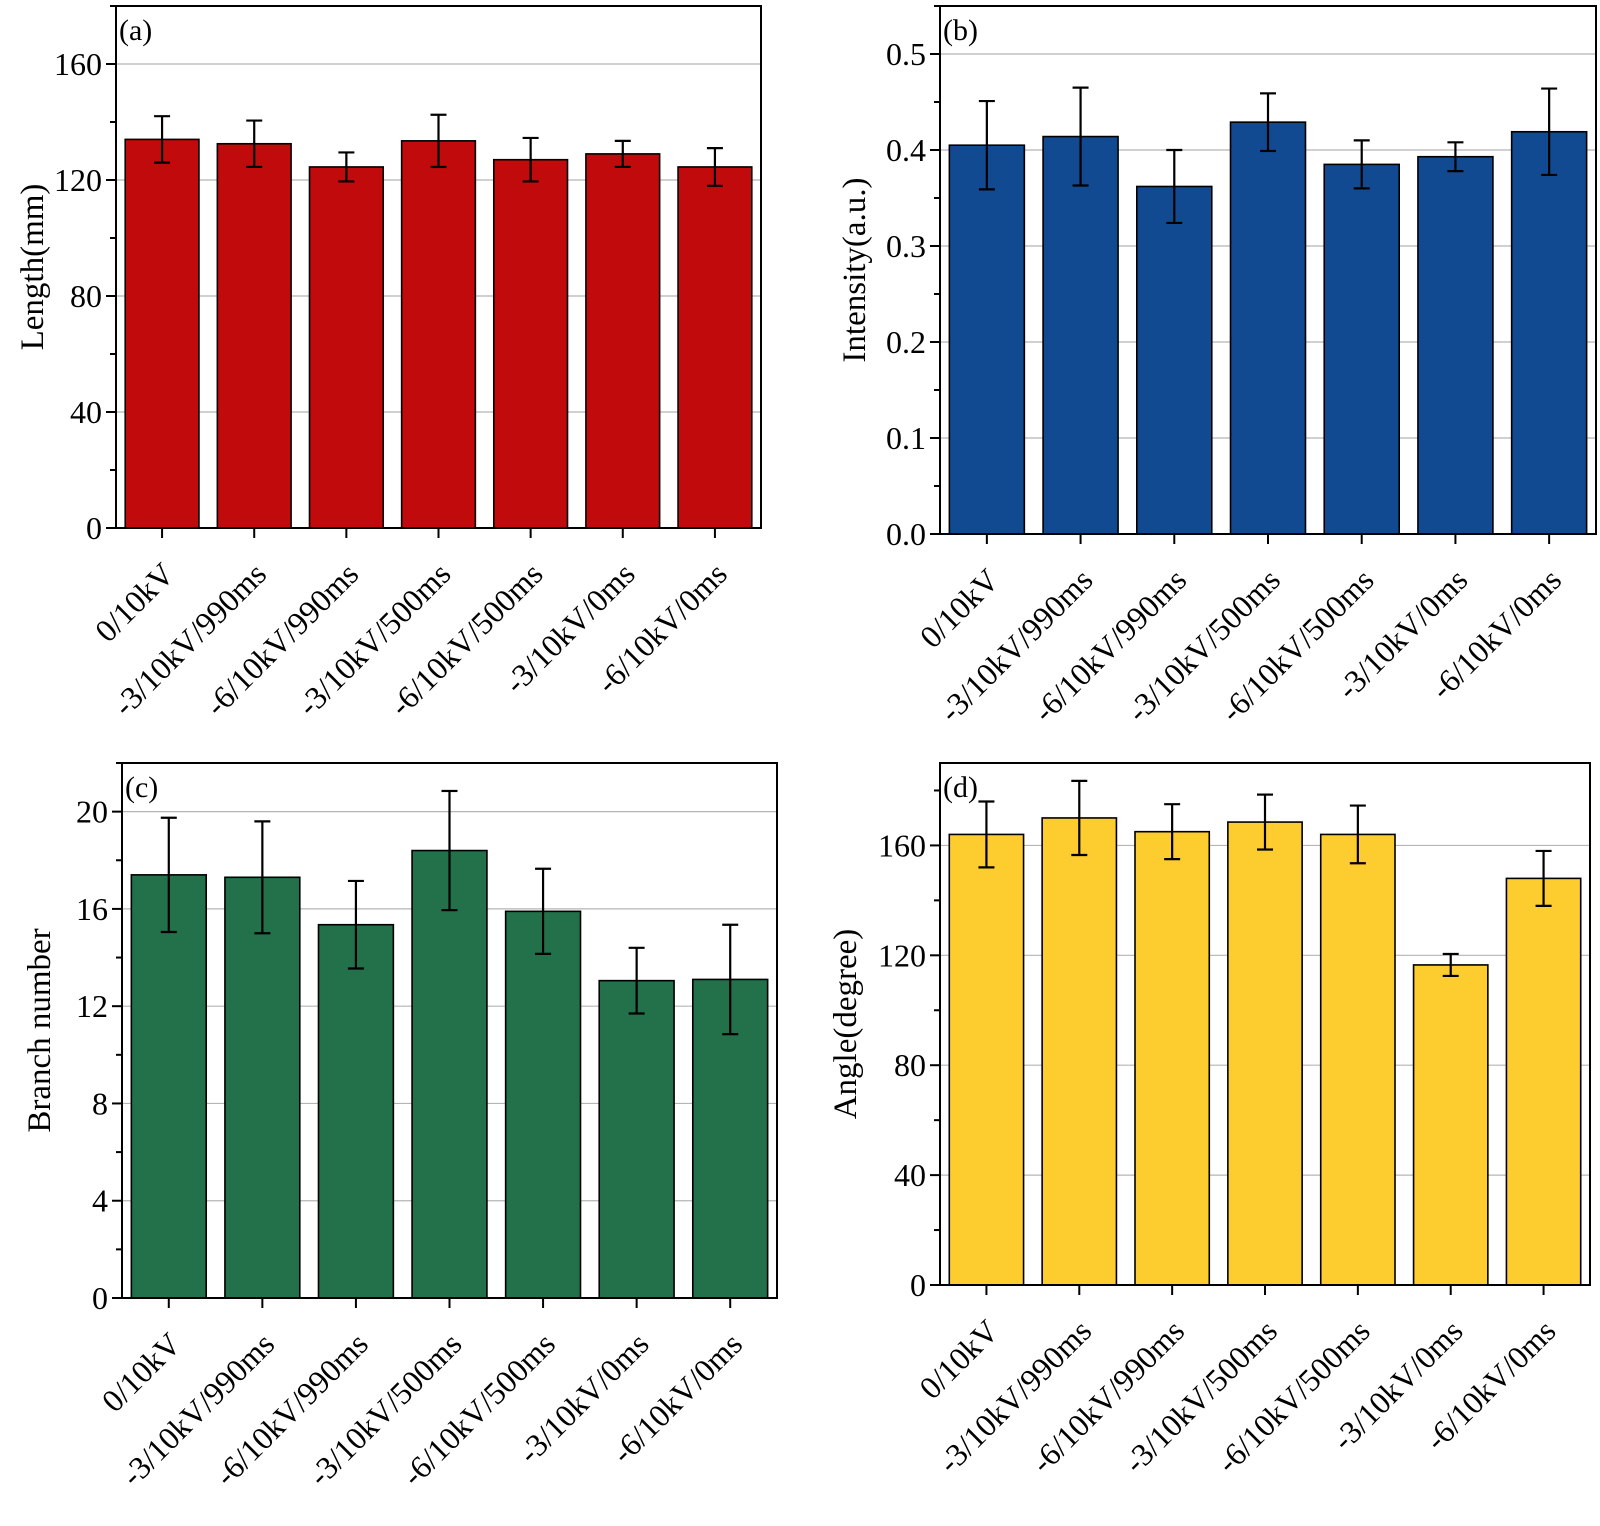  I want to click on y-tick-label: 0.3, so click(906, 246).